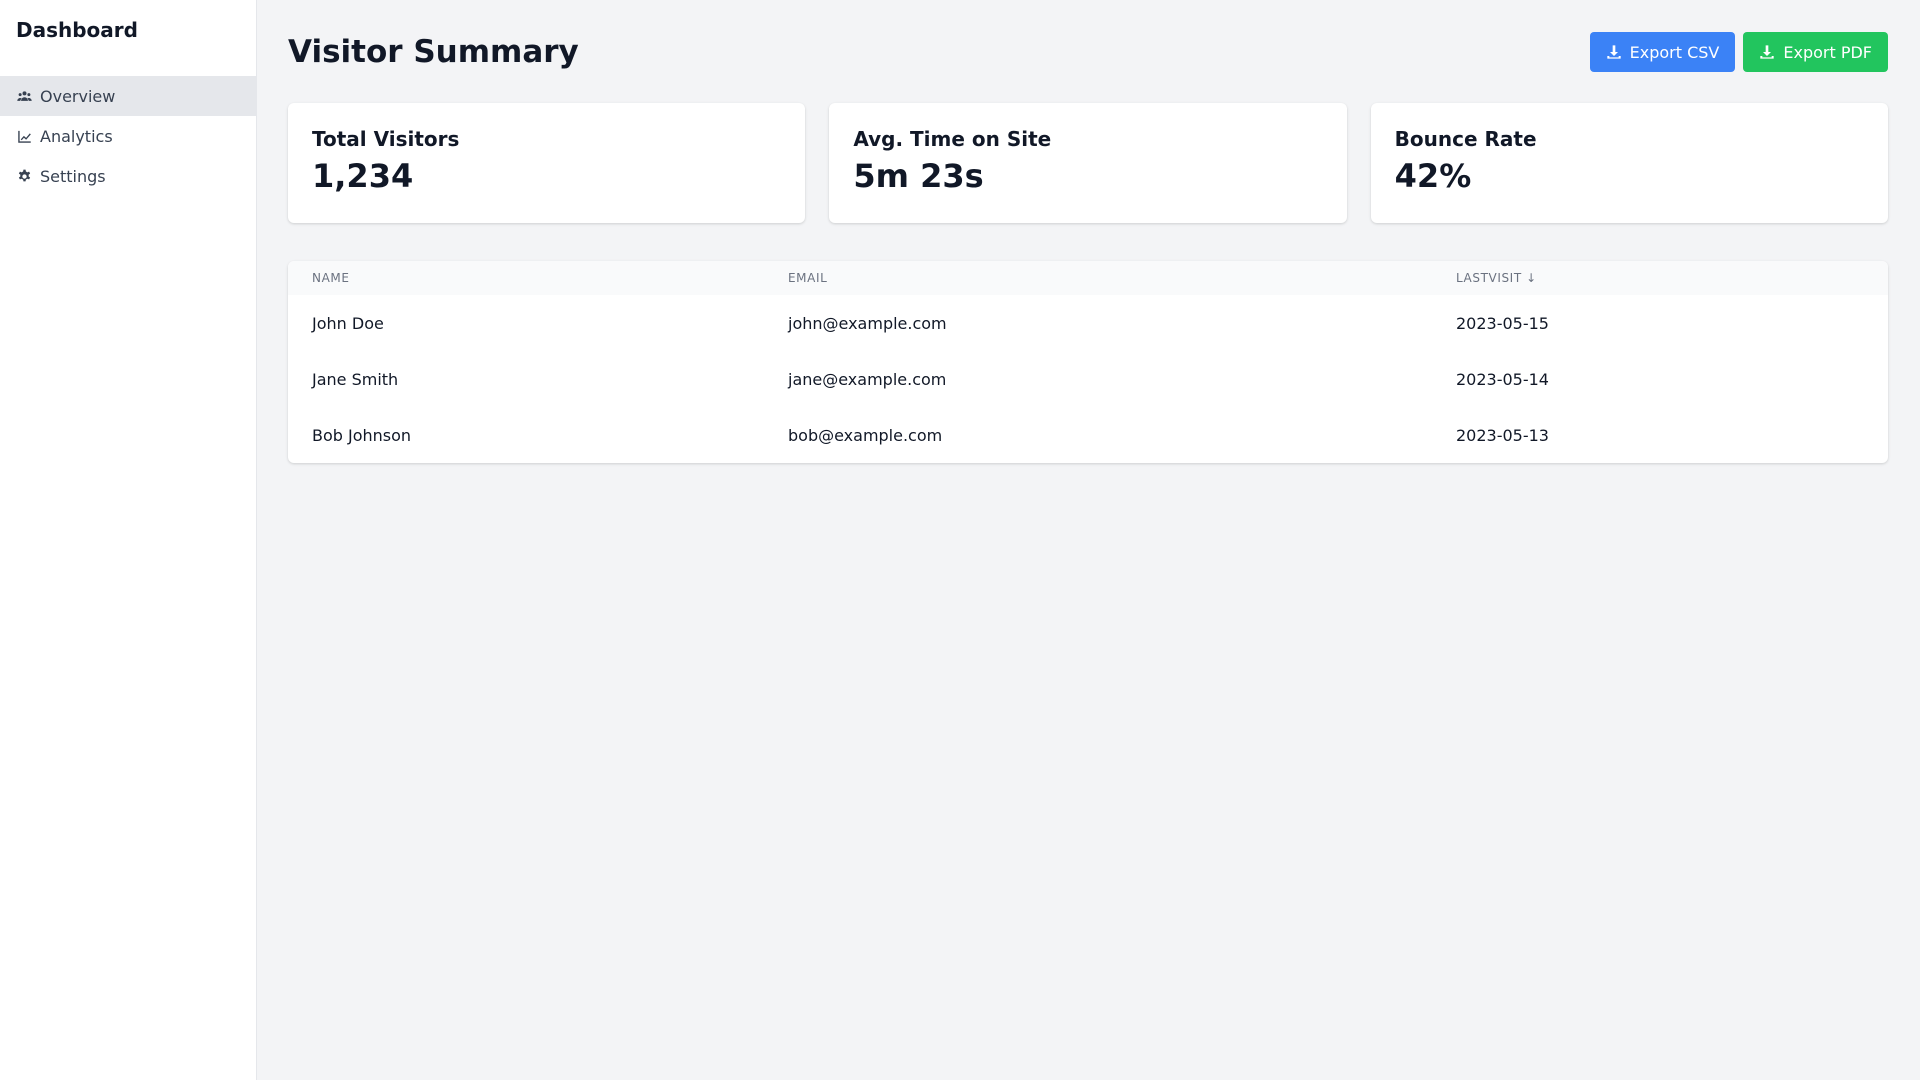  Describe the element at coordinates (348, 323) in the screenshot. I see `cell-name: John Doe` at that location.